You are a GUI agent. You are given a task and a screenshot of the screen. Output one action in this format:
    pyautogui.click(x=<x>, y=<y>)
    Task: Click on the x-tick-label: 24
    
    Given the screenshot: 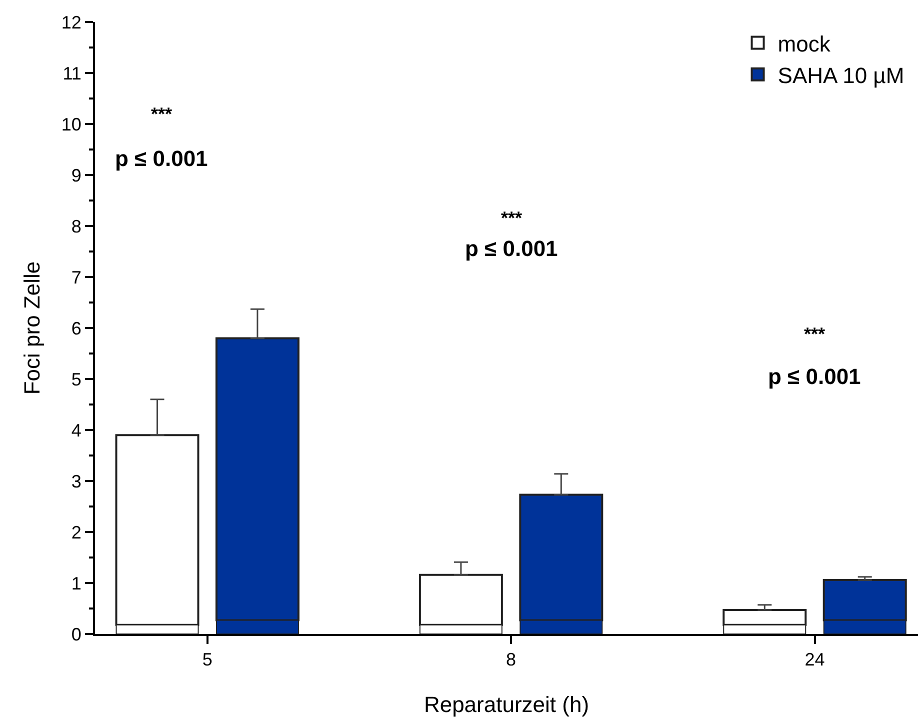 What is the action you would take?
    pyautogui.click(x=814, y=660)
    